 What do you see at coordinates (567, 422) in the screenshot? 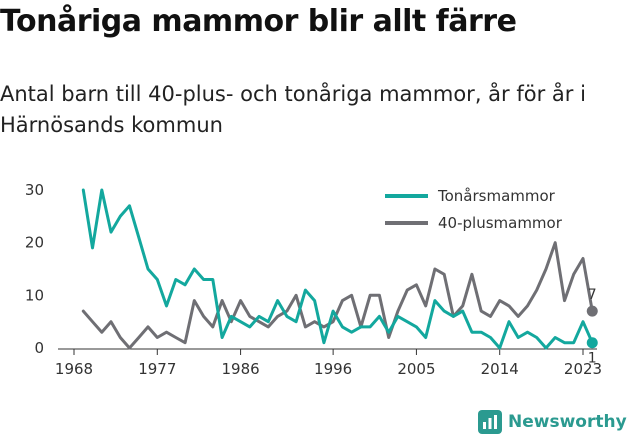
I see `brand-name: Newsworthy` at bounding box center [567, 422].